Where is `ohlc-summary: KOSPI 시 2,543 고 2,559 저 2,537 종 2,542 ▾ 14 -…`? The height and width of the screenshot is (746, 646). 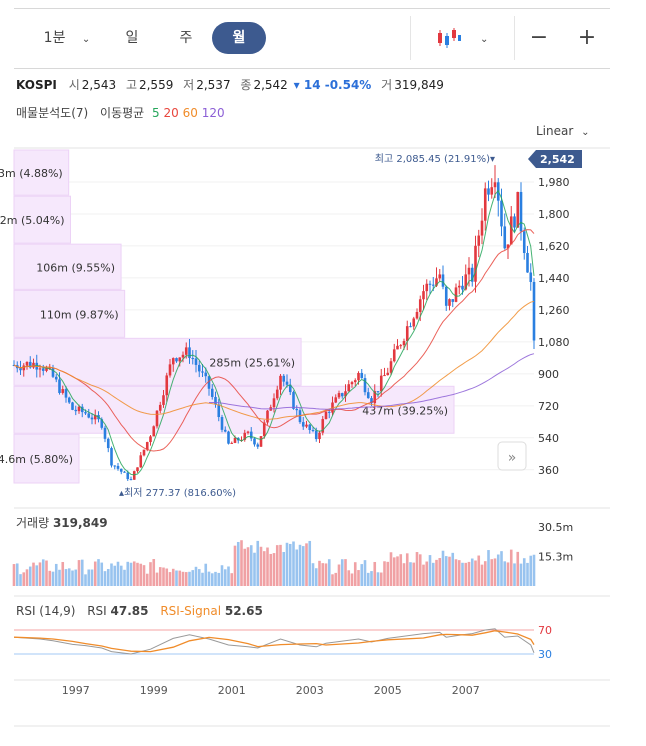
ohlc-summary: KOSPI 시 2,543 고 2,559 저 2,537 종 2,542 ▾ 14 -… is located at coordinates (231, 84).